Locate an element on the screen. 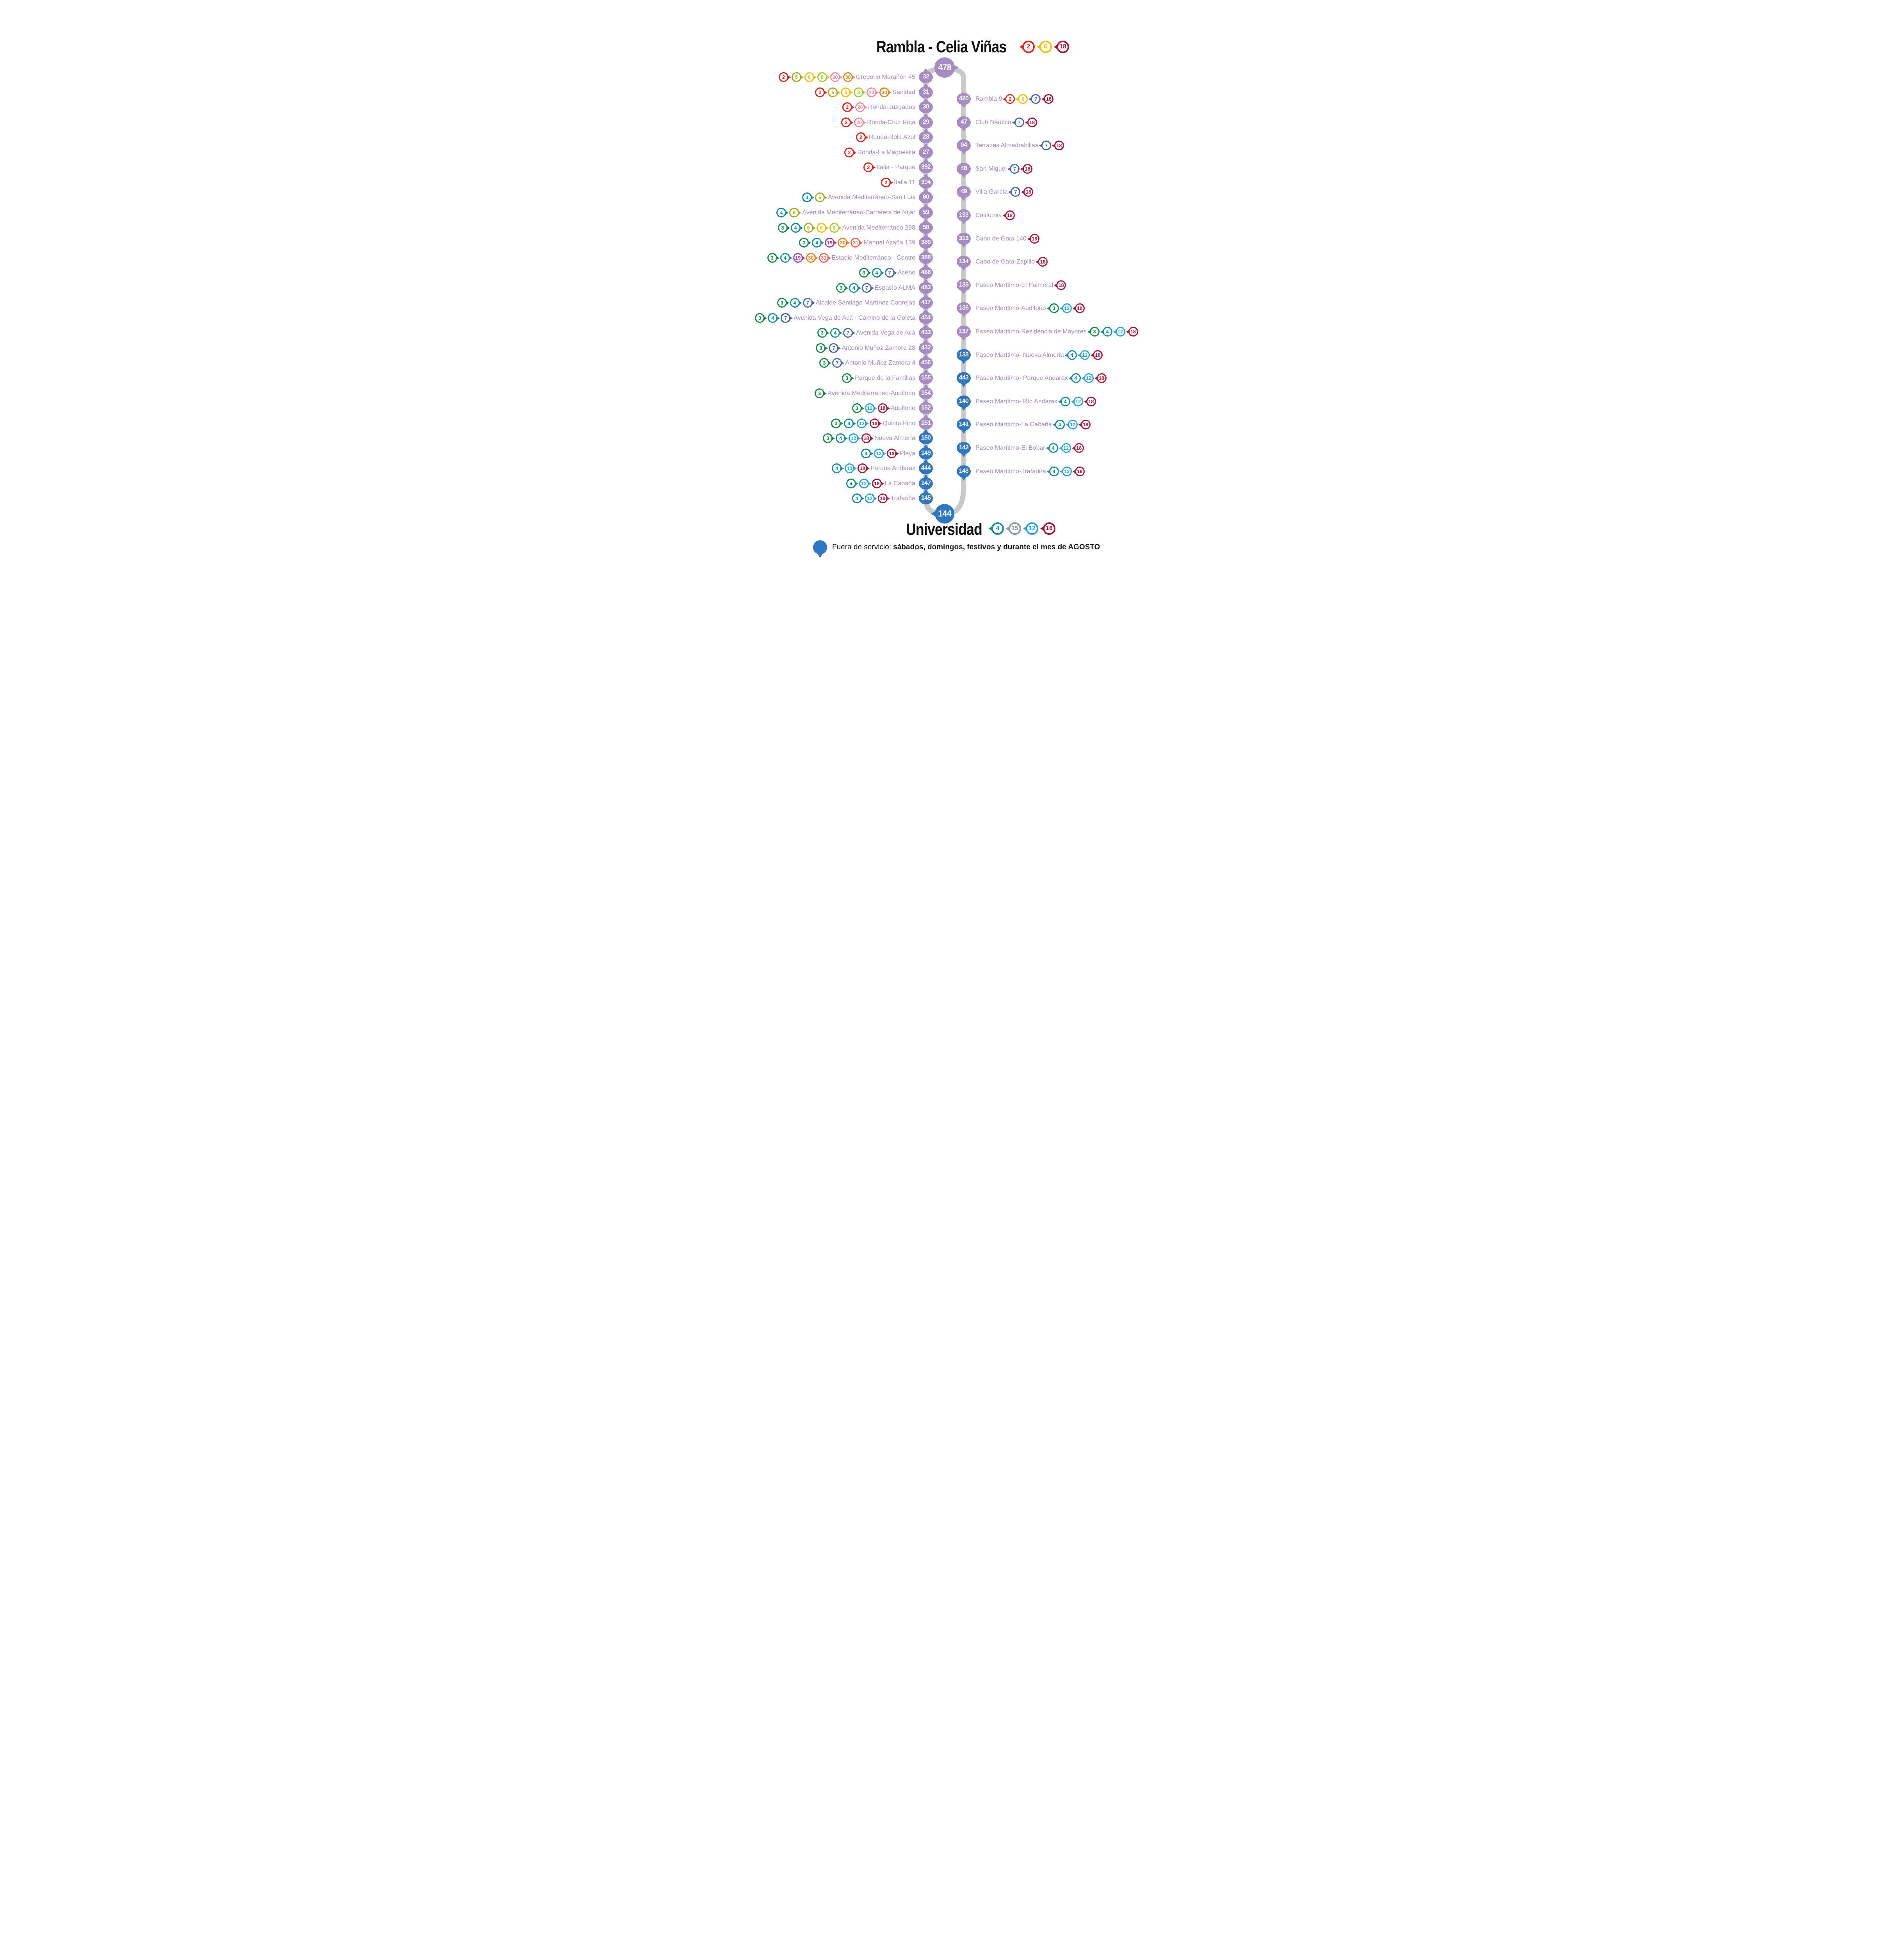 The image size is (1904, 1952). stop-number: 141 is located at coordinates (964, 424).